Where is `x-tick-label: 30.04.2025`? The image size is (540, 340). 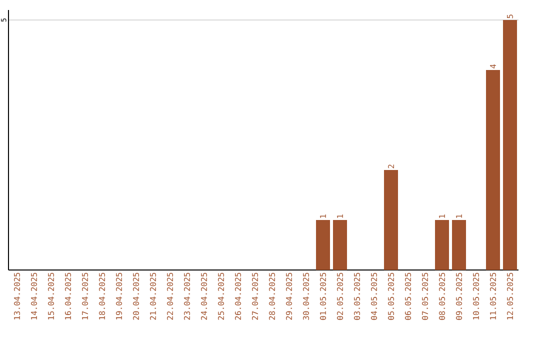
x-tick-label: 30.04.2025 is located at coordinates (306, 296).